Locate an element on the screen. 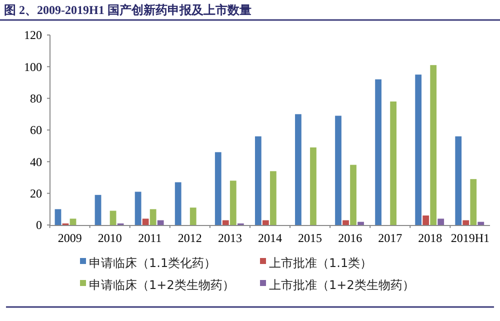  y-tick-label: 20 is located at coordinates (36, 193).